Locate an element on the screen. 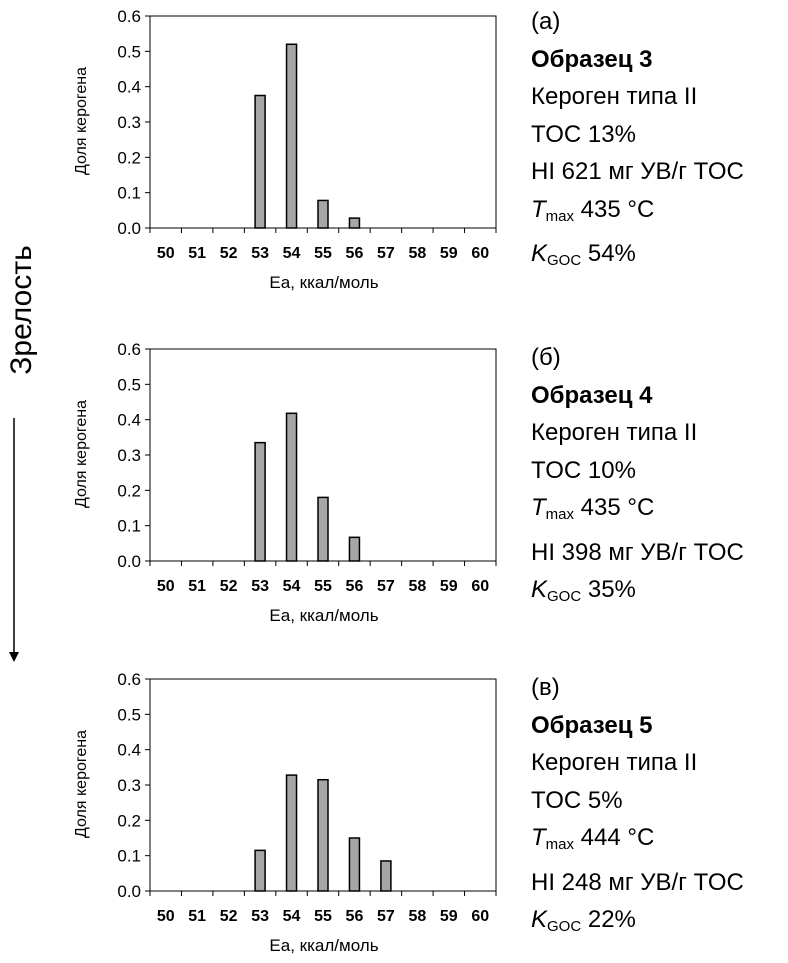  plot-frame is located at coordinates (323, 122).